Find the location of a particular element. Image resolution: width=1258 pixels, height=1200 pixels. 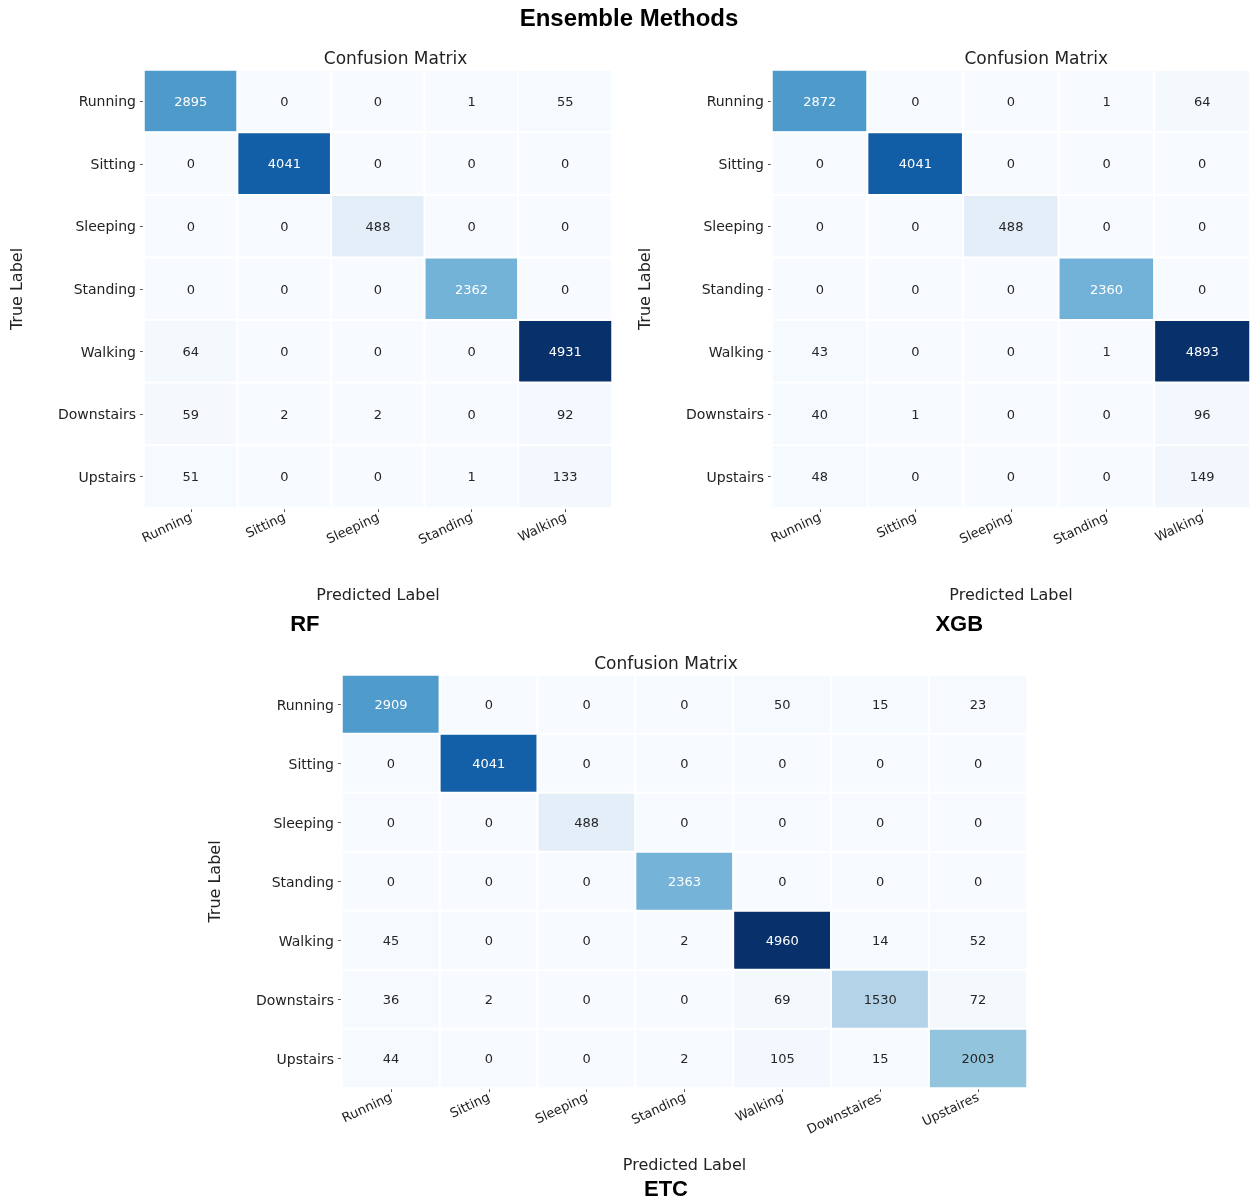

data-label: 50 is located at coordinates (782, 704).